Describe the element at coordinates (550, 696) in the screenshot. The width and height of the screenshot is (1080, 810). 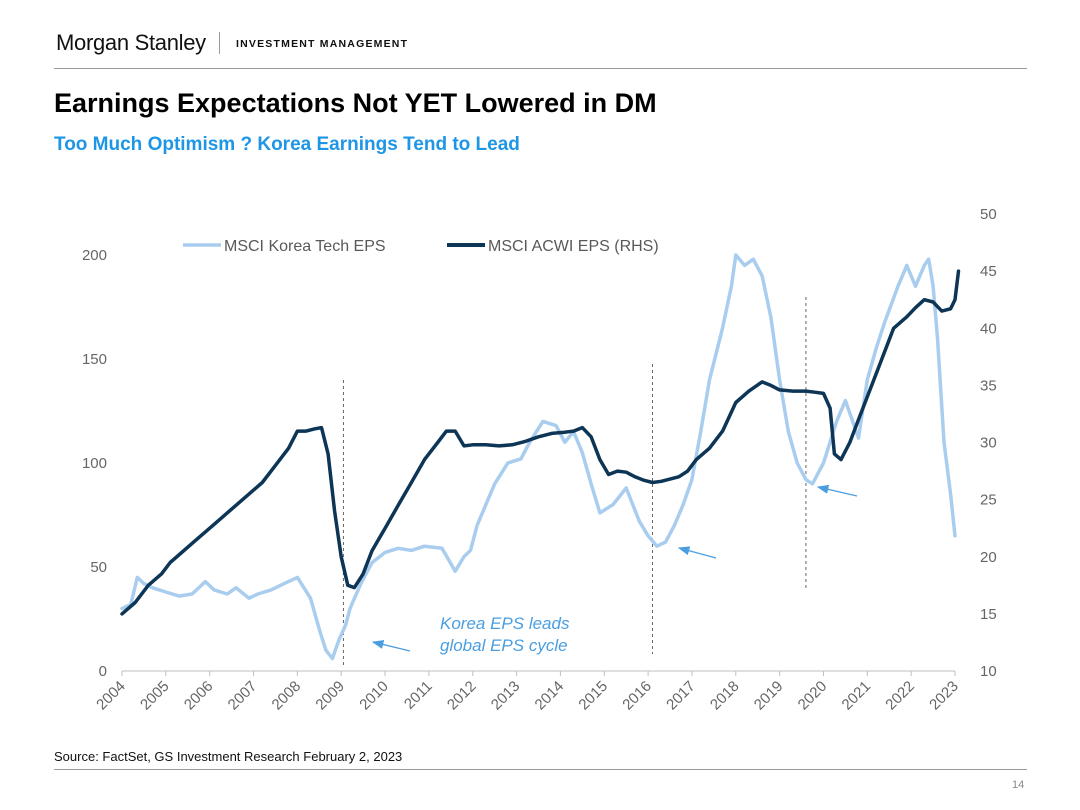
I see `x-tick-label: 2014` at that location.